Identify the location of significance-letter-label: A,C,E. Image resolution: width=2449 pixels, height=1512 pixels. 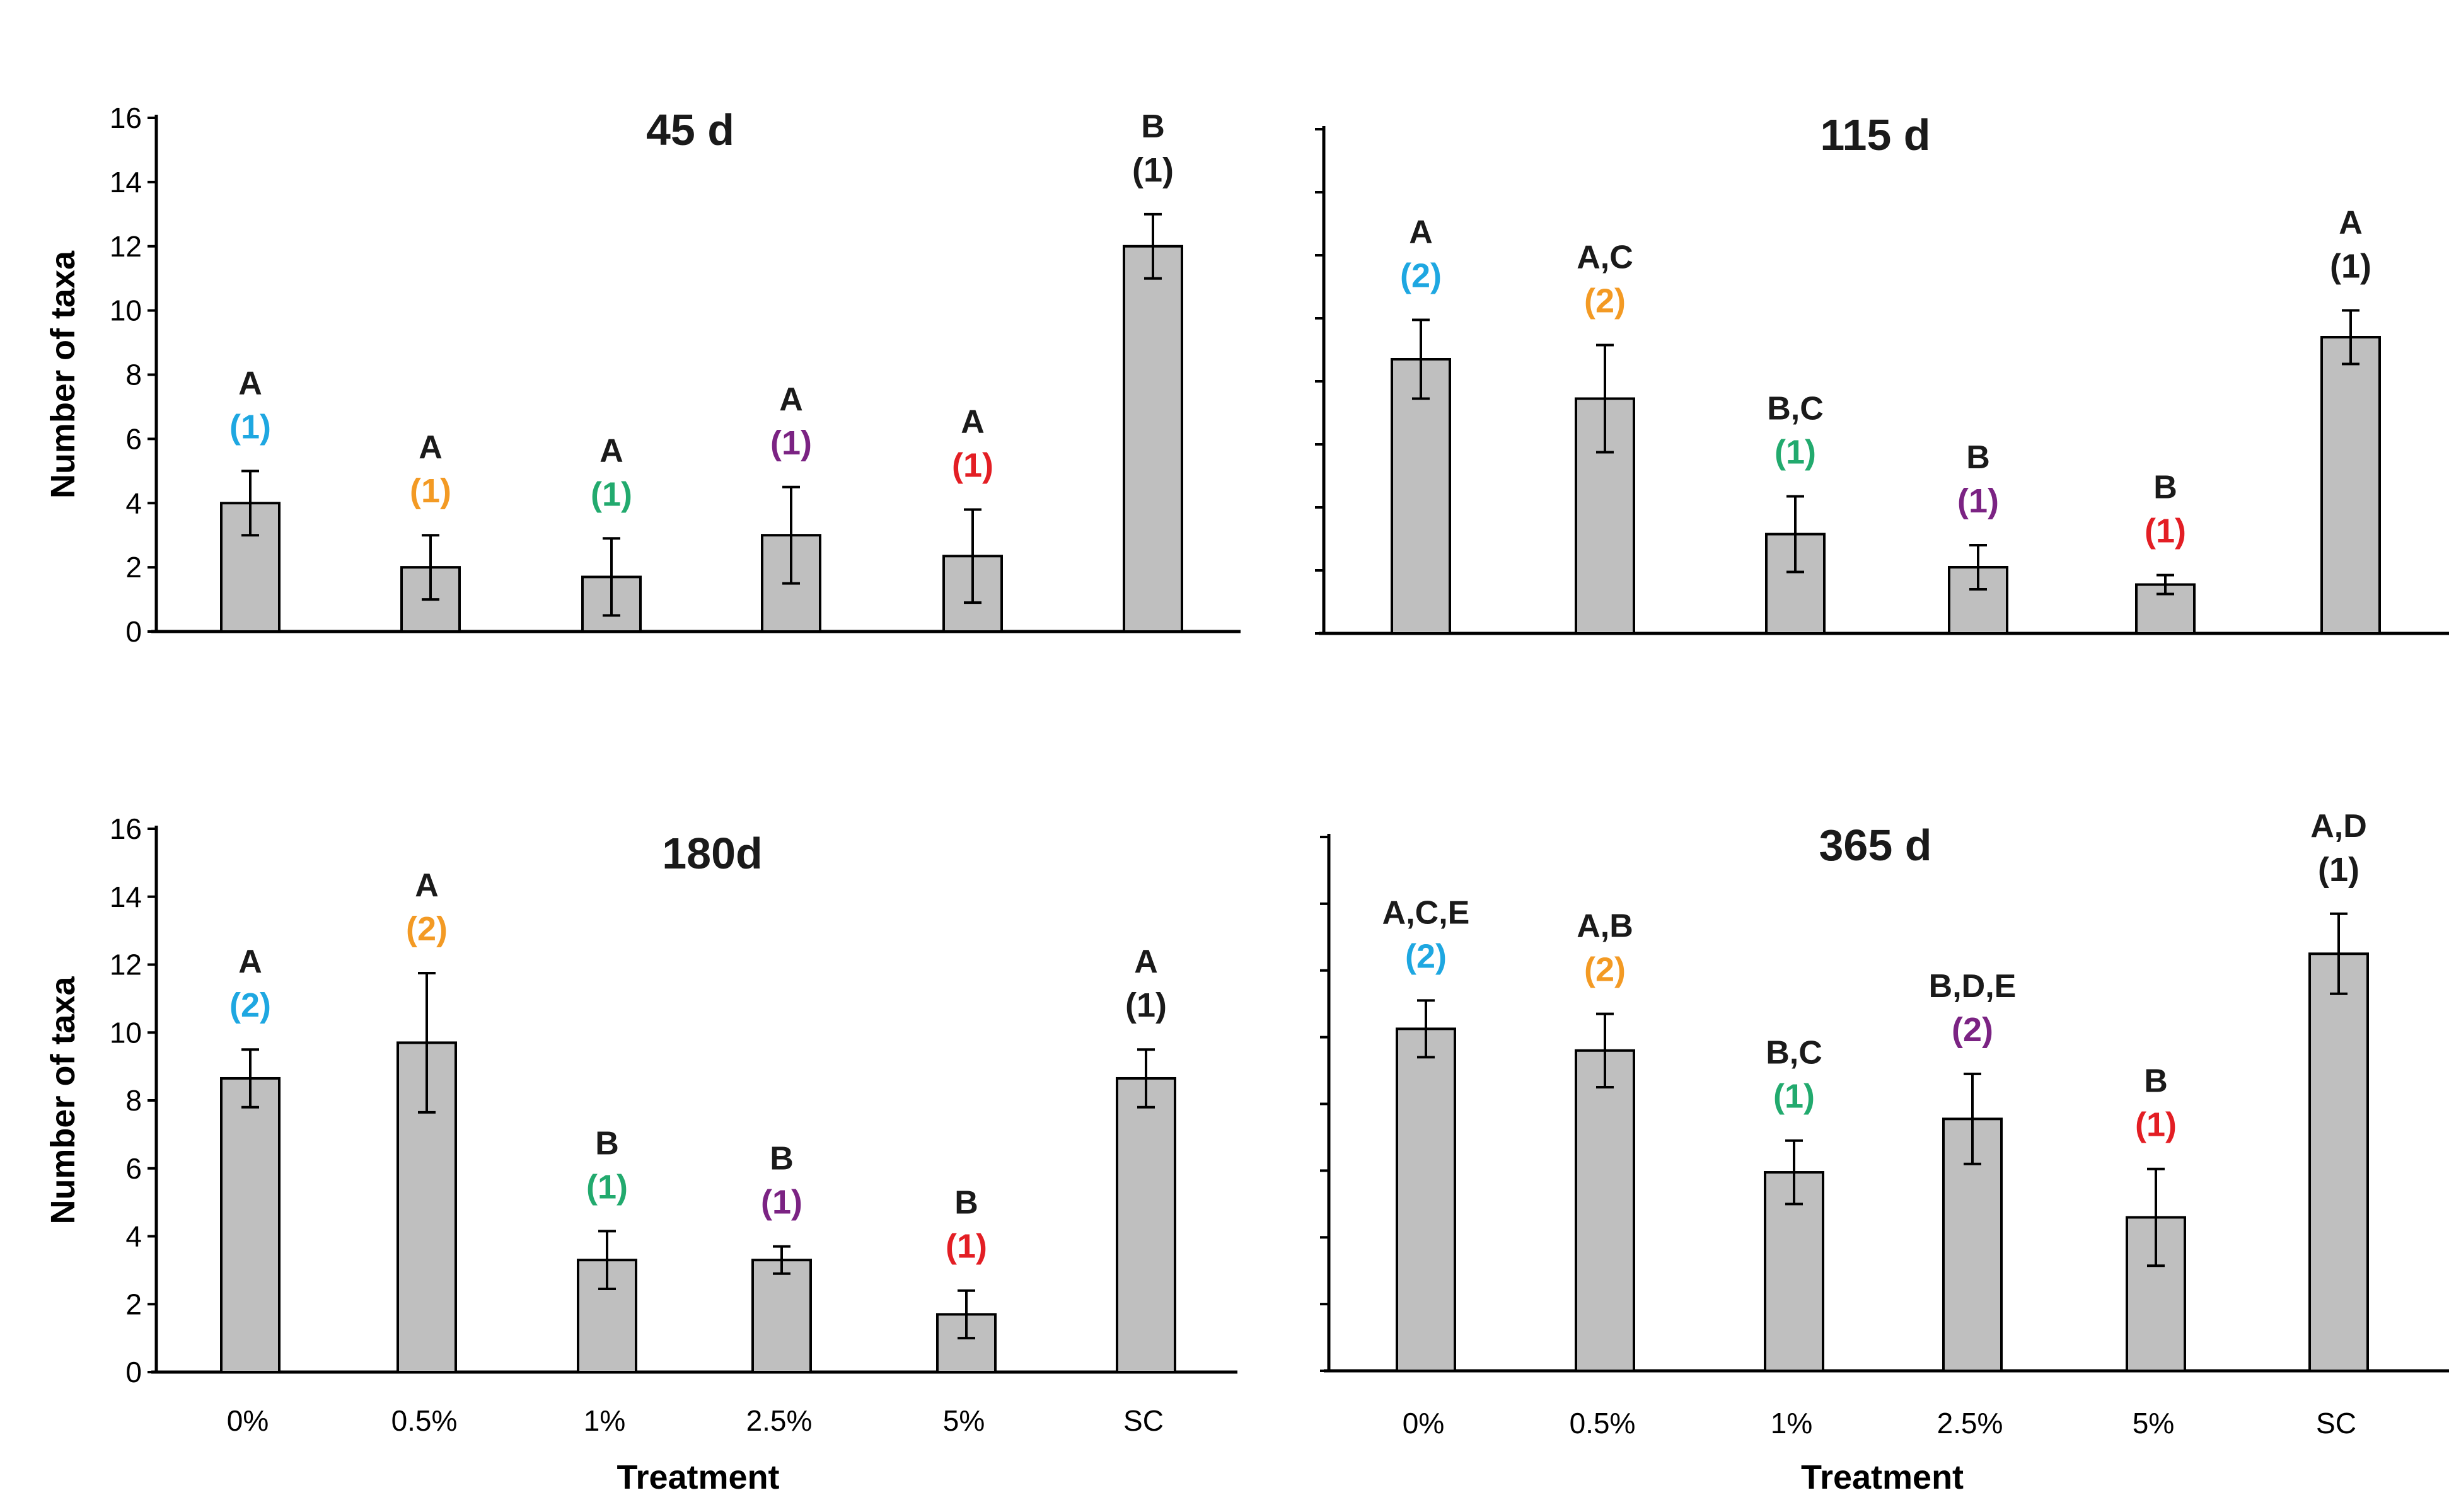
(1426, 912).